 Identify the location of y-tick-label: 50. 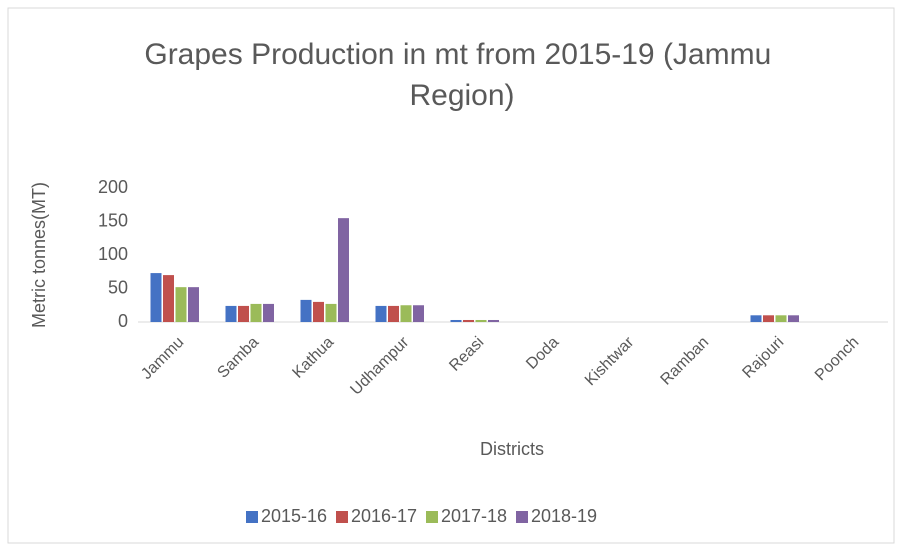
(118, 287).